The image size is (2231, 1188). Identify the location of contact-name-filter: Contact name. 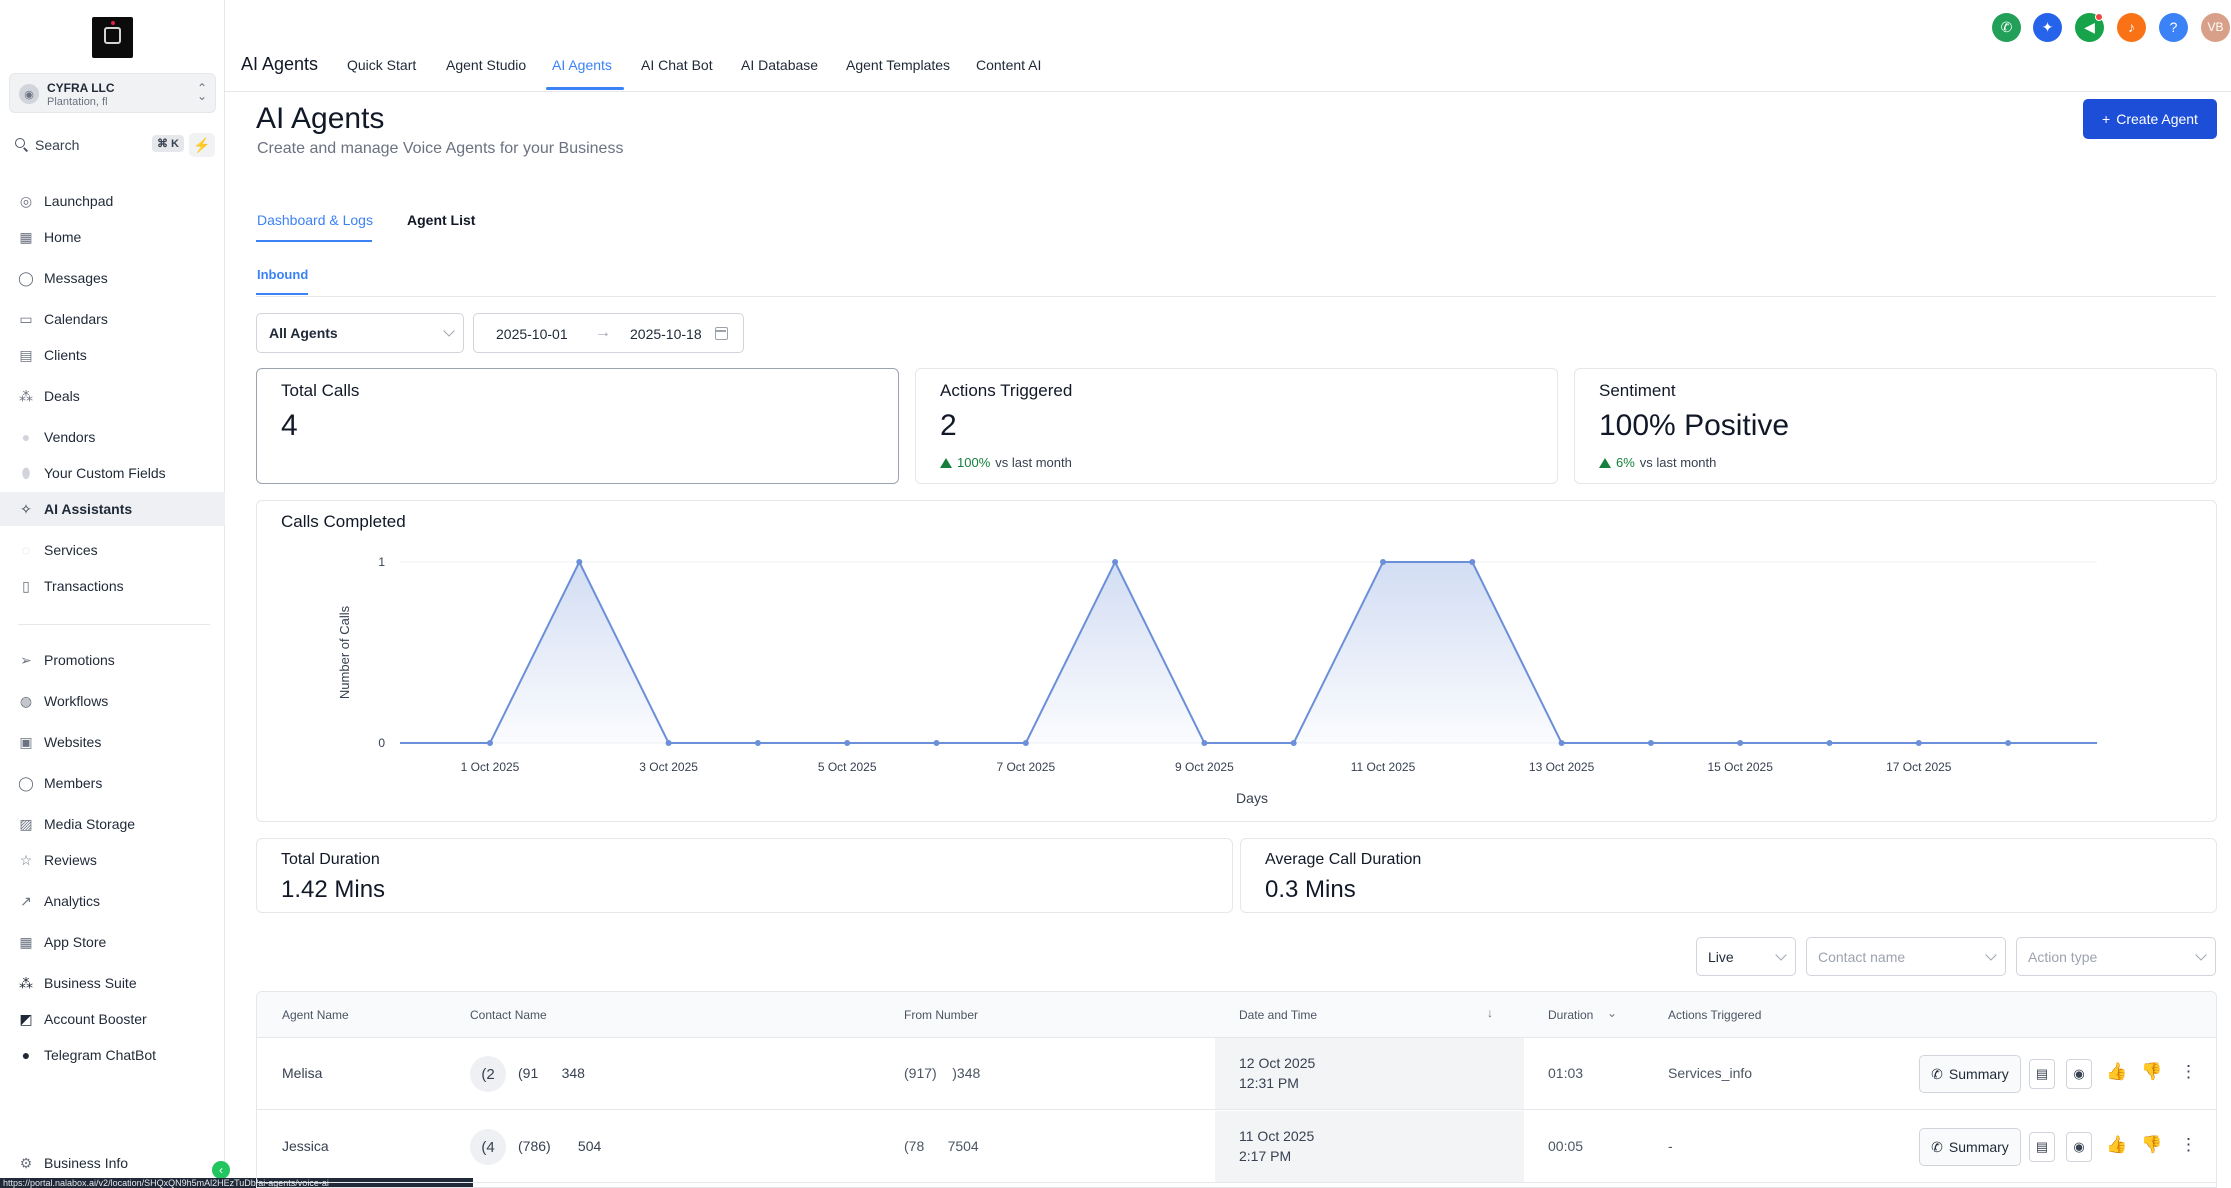
(1906, 956).